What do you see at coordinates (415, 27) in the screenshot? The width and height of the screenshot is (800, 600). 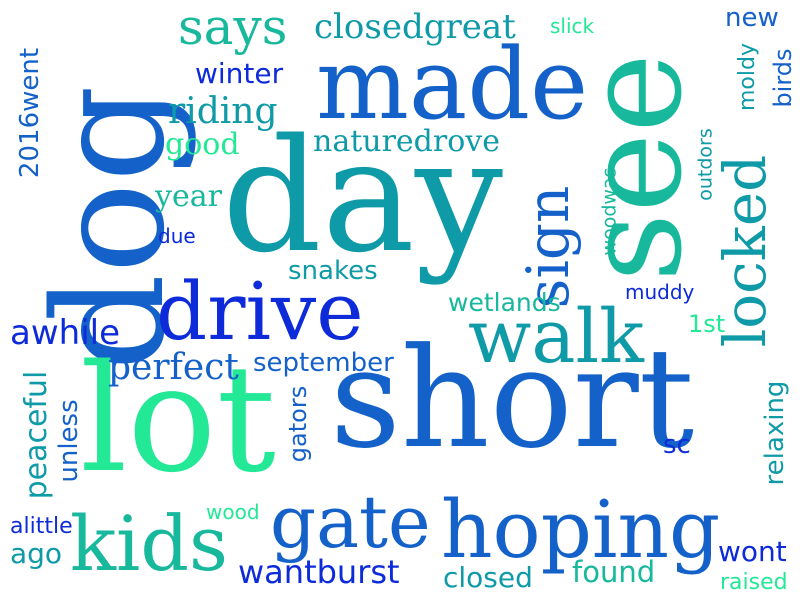 I see `word-closedgreat: closedgreat` at bounding box center [415, 27].